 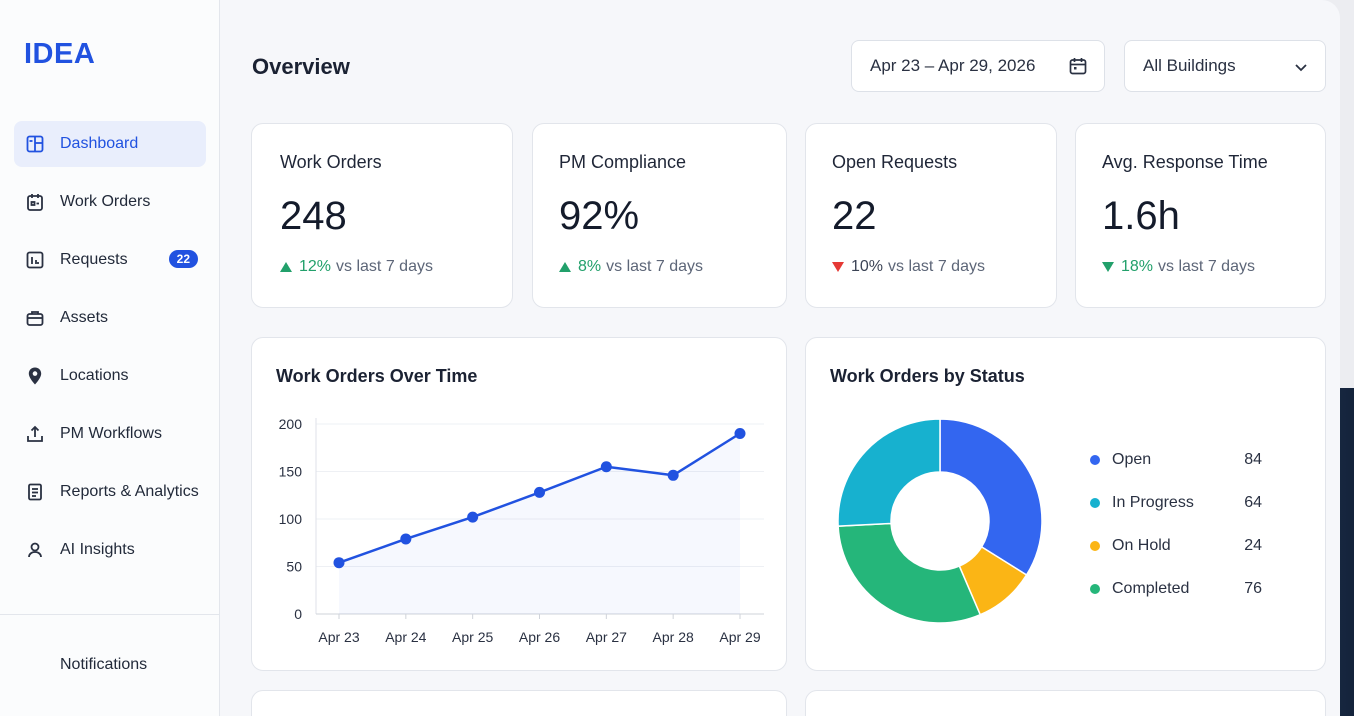 I want to click on date-range-value: Apr 23 – Apr 29, 2026, so click(x=953, y=65).